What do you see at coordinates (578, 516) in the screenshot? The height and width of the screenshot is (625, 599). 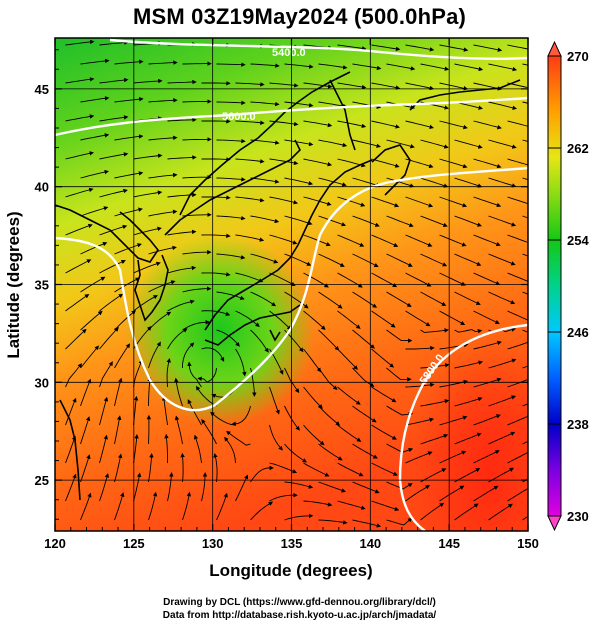 I see `colorbar-tick-label: 230` at bounding box center [578, 516].